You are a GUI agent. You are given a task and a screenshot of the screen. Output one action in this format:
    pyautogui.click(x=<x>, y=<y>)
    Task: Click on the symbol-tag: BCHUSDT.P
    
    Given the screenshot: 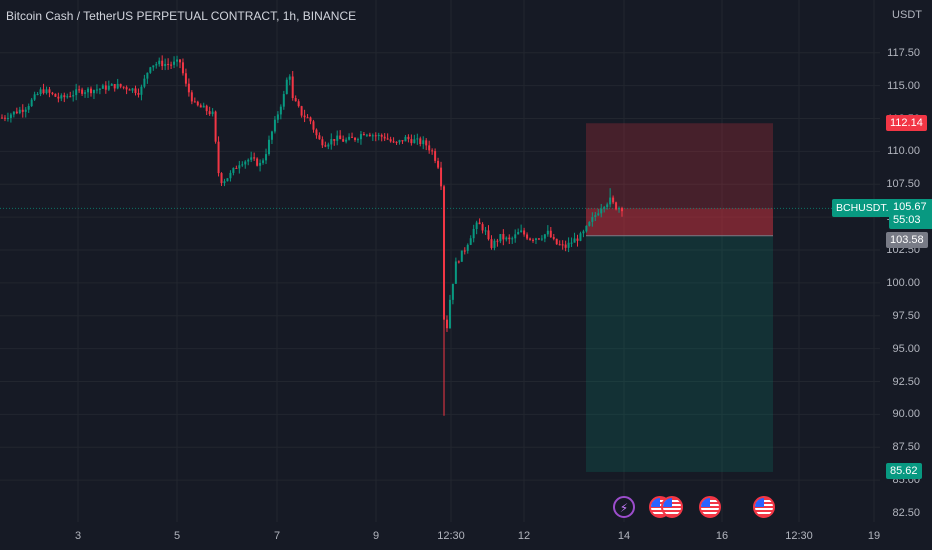 What is the action you would take?
    pyautogui.click(x=866, y=208)
    